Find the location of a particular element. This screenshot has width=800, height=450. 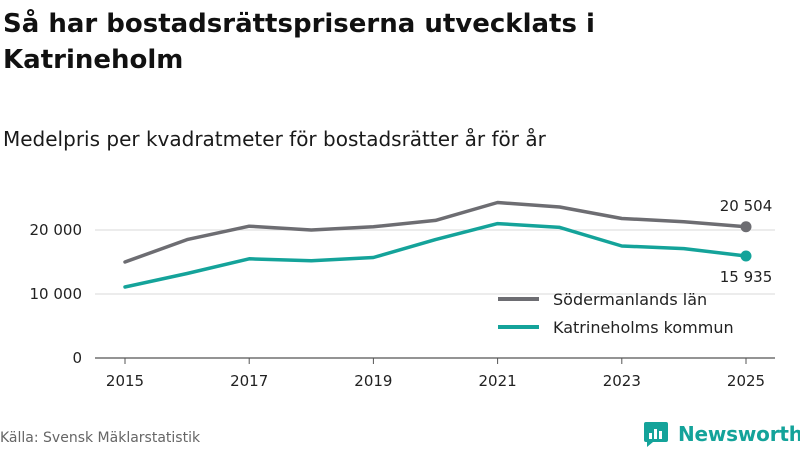

y-tick-label: 20 000 is located at coordinates (56, 230).